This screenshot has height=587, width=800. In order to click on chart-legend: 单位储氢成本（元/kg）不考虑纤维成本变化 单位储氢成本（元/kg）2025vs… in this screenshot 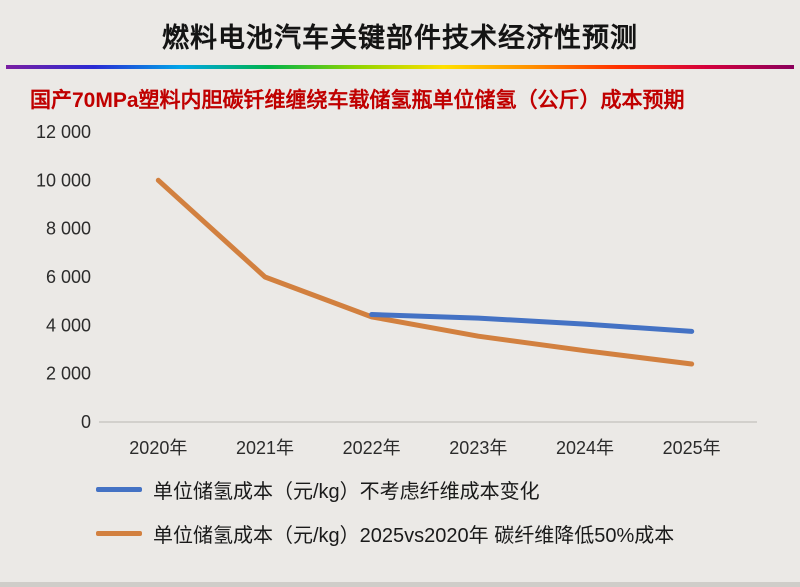, I will do `click(448, 511)`.